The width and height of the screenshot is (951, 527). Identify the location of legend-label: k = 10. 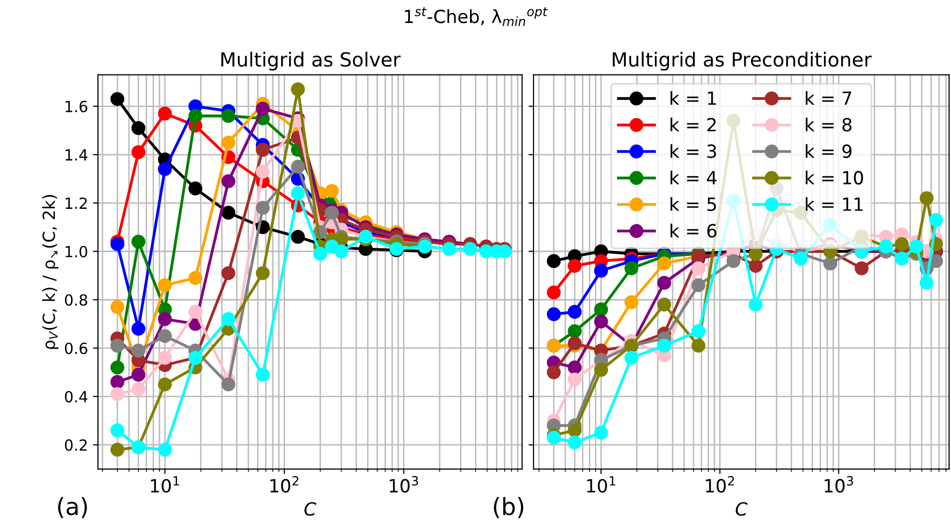
(835, 177).